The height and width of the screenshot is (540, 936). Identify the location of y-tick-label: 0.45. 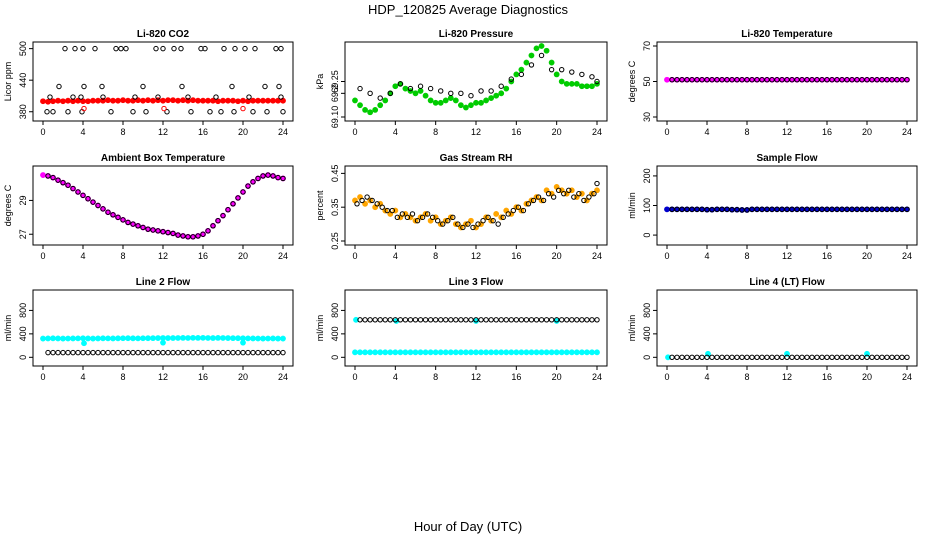
(335, 174).